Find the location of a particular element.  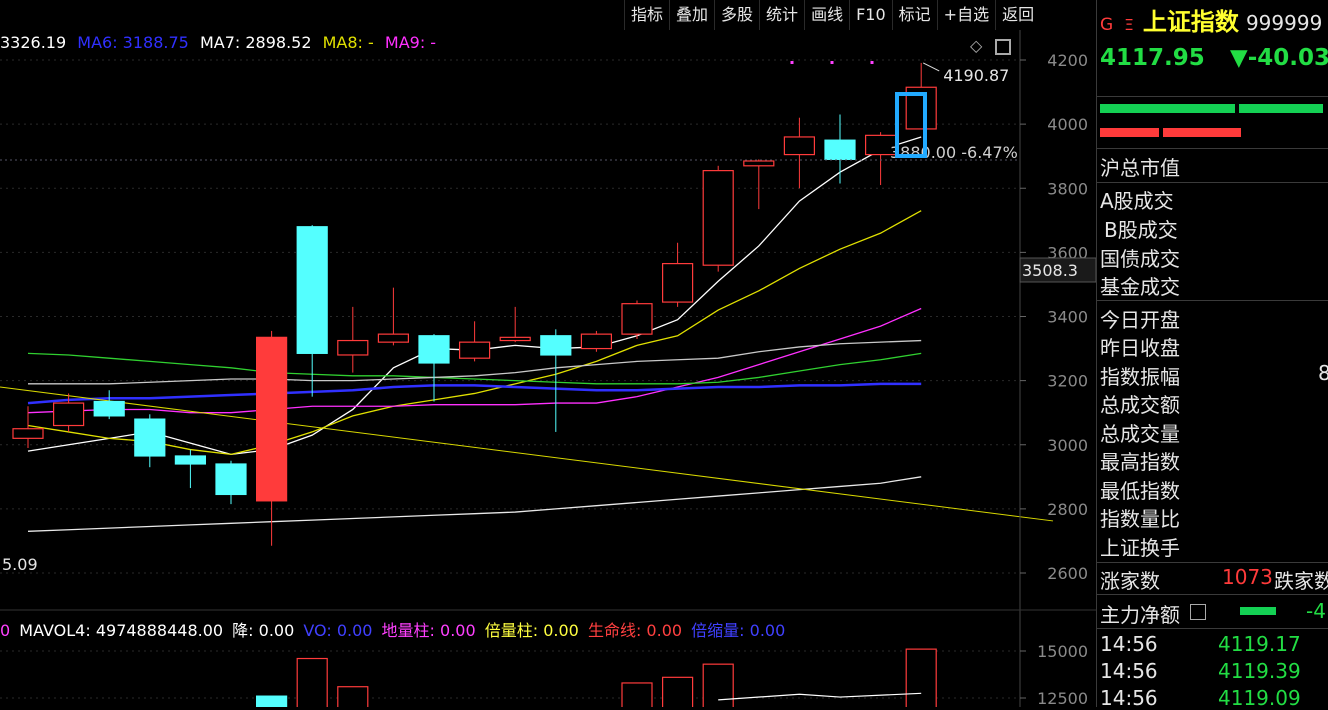

index-price: 4117.95 is located at coordinates (1152, 58).